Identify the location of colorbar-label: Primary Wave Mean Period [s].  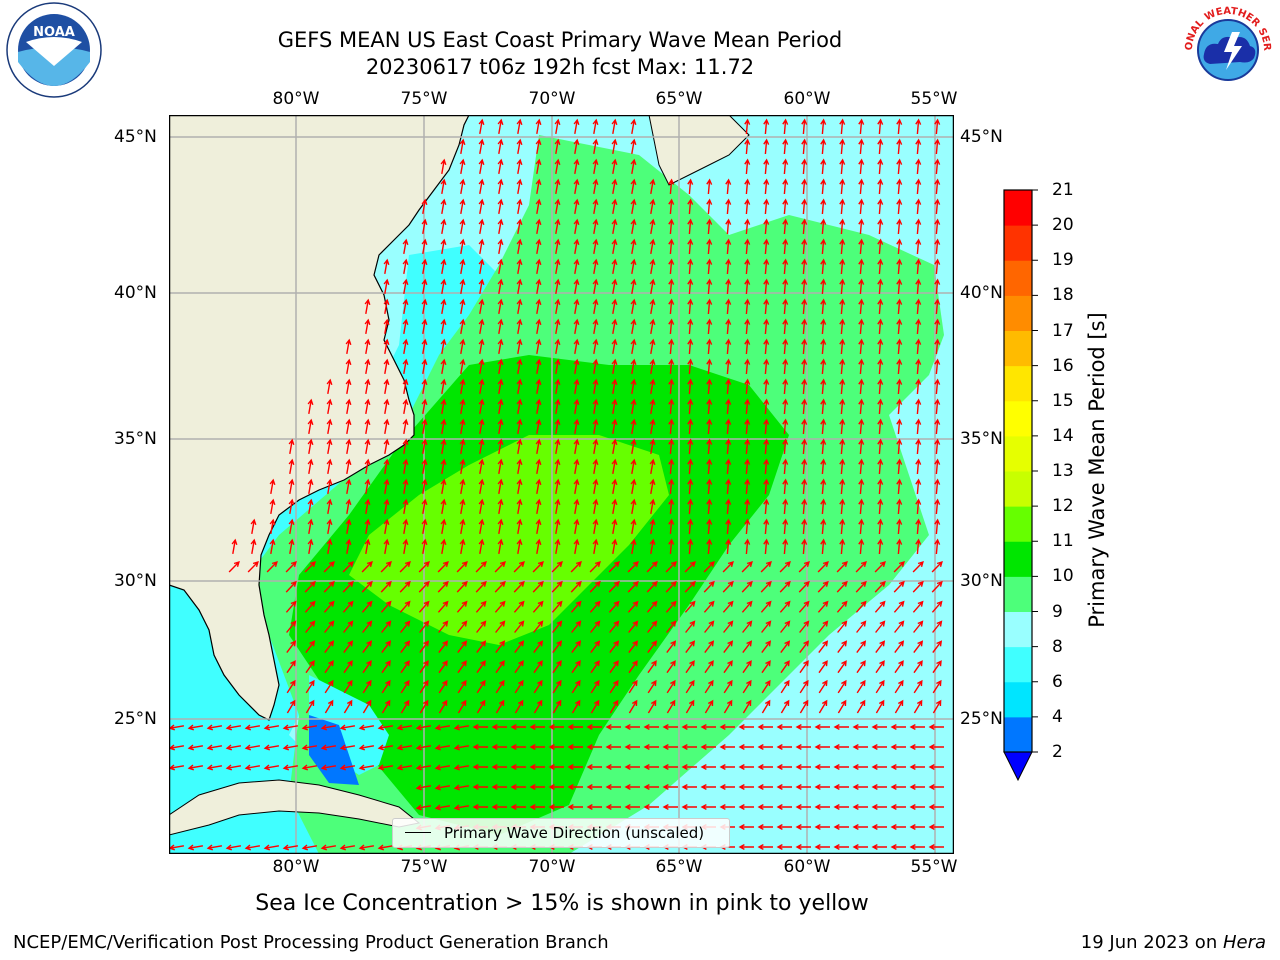
(1097, 470).